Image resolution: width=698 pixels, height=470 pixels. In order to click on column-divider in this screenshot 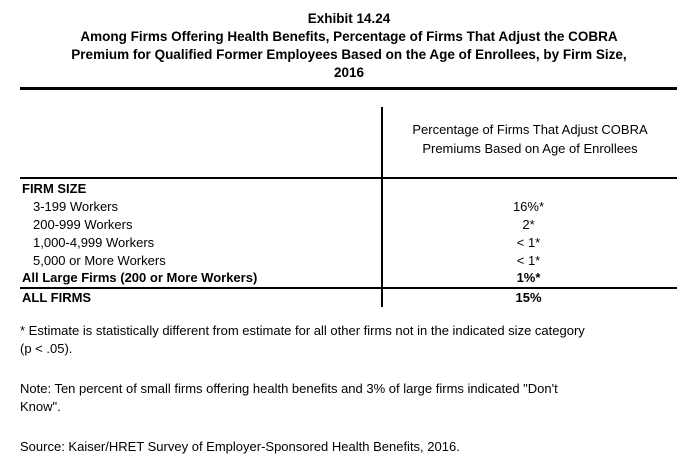, I will do `click(382, 207)`.